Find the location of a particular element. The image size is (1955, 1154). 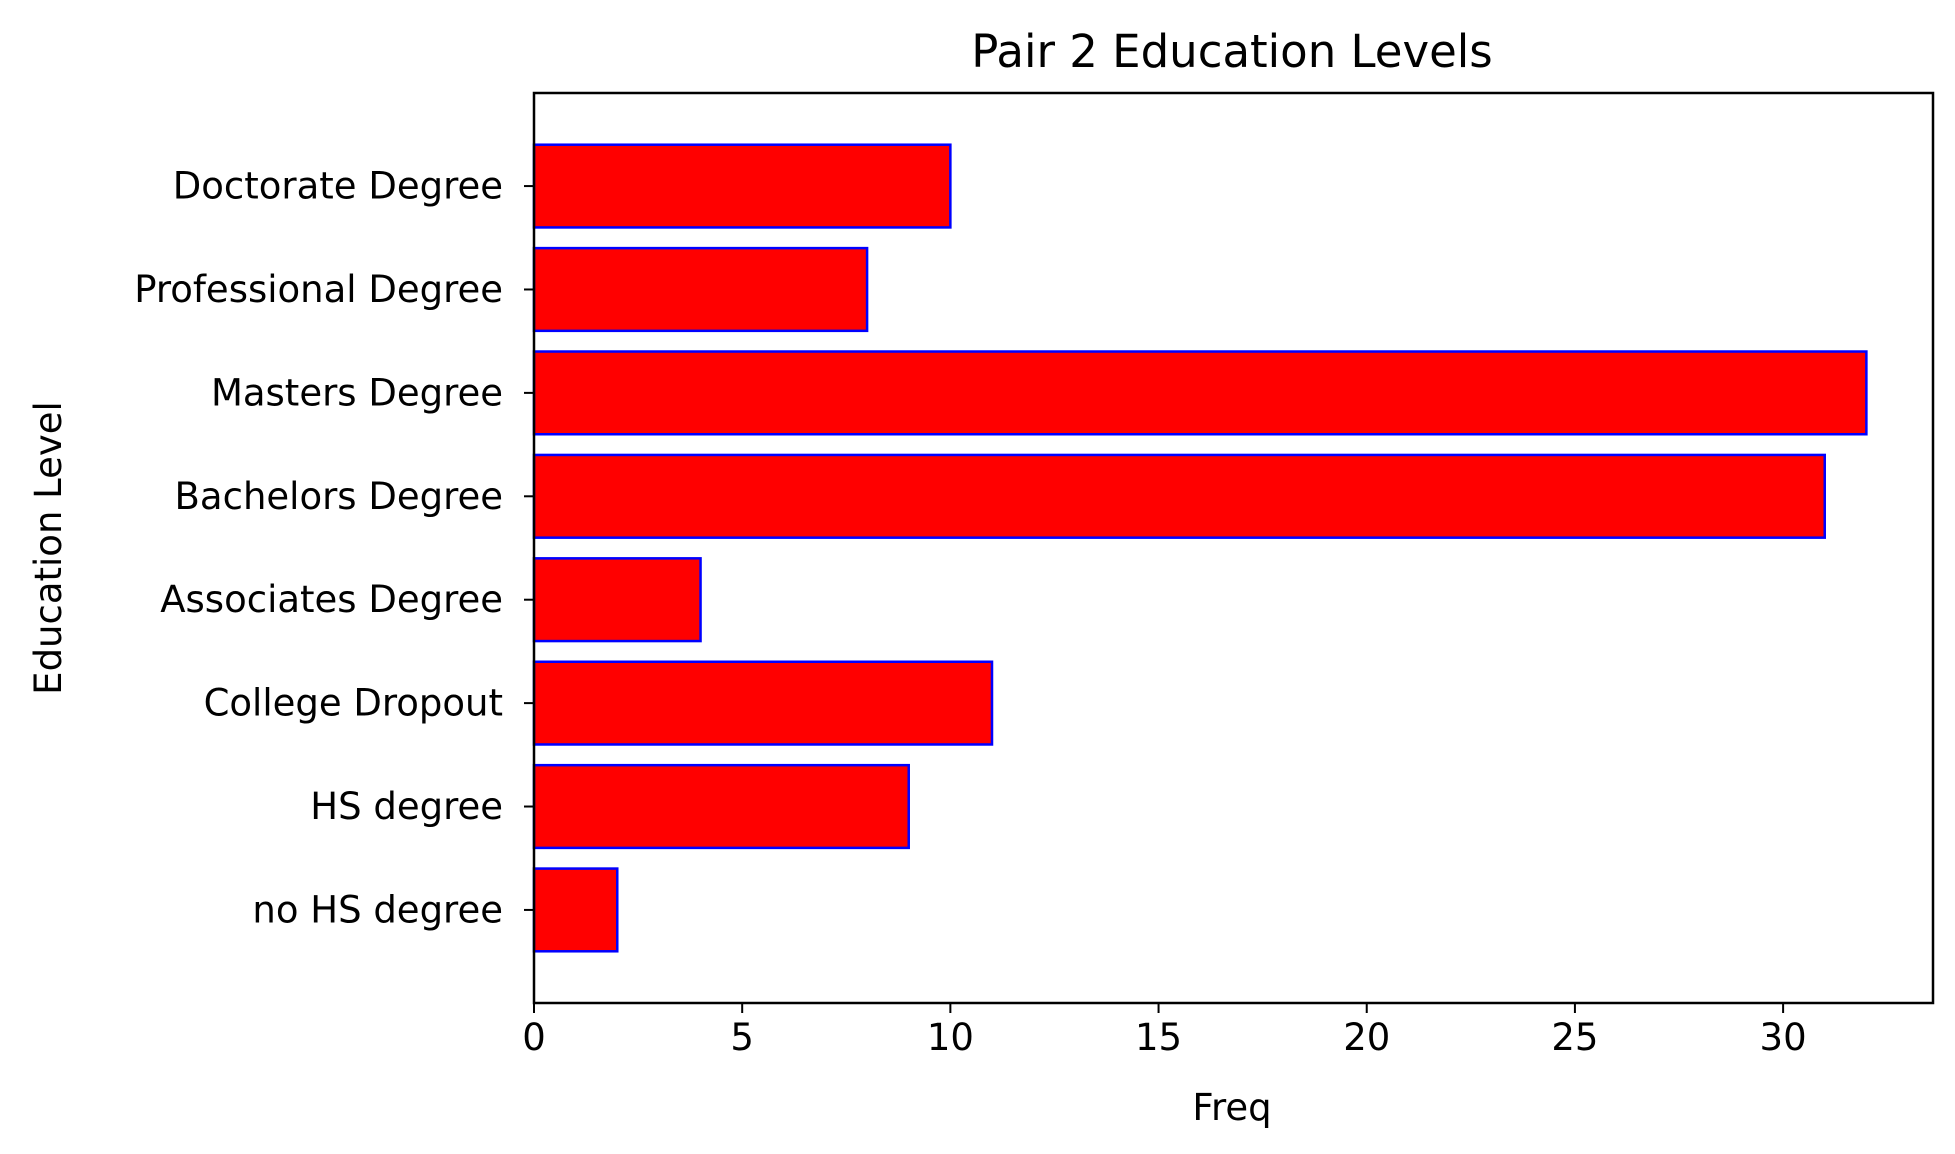

x-tick-label: 25 is located at coordinates (1574, 1037).